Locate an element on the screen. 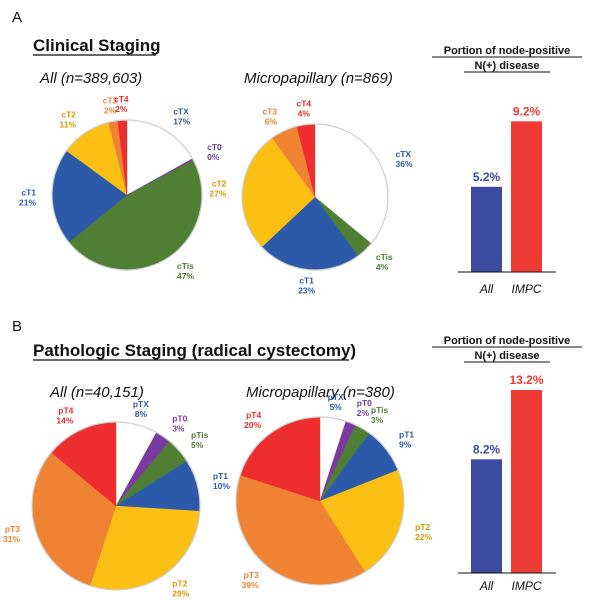  pie-value-ptx: 8% is located at coordinates (141, 414).